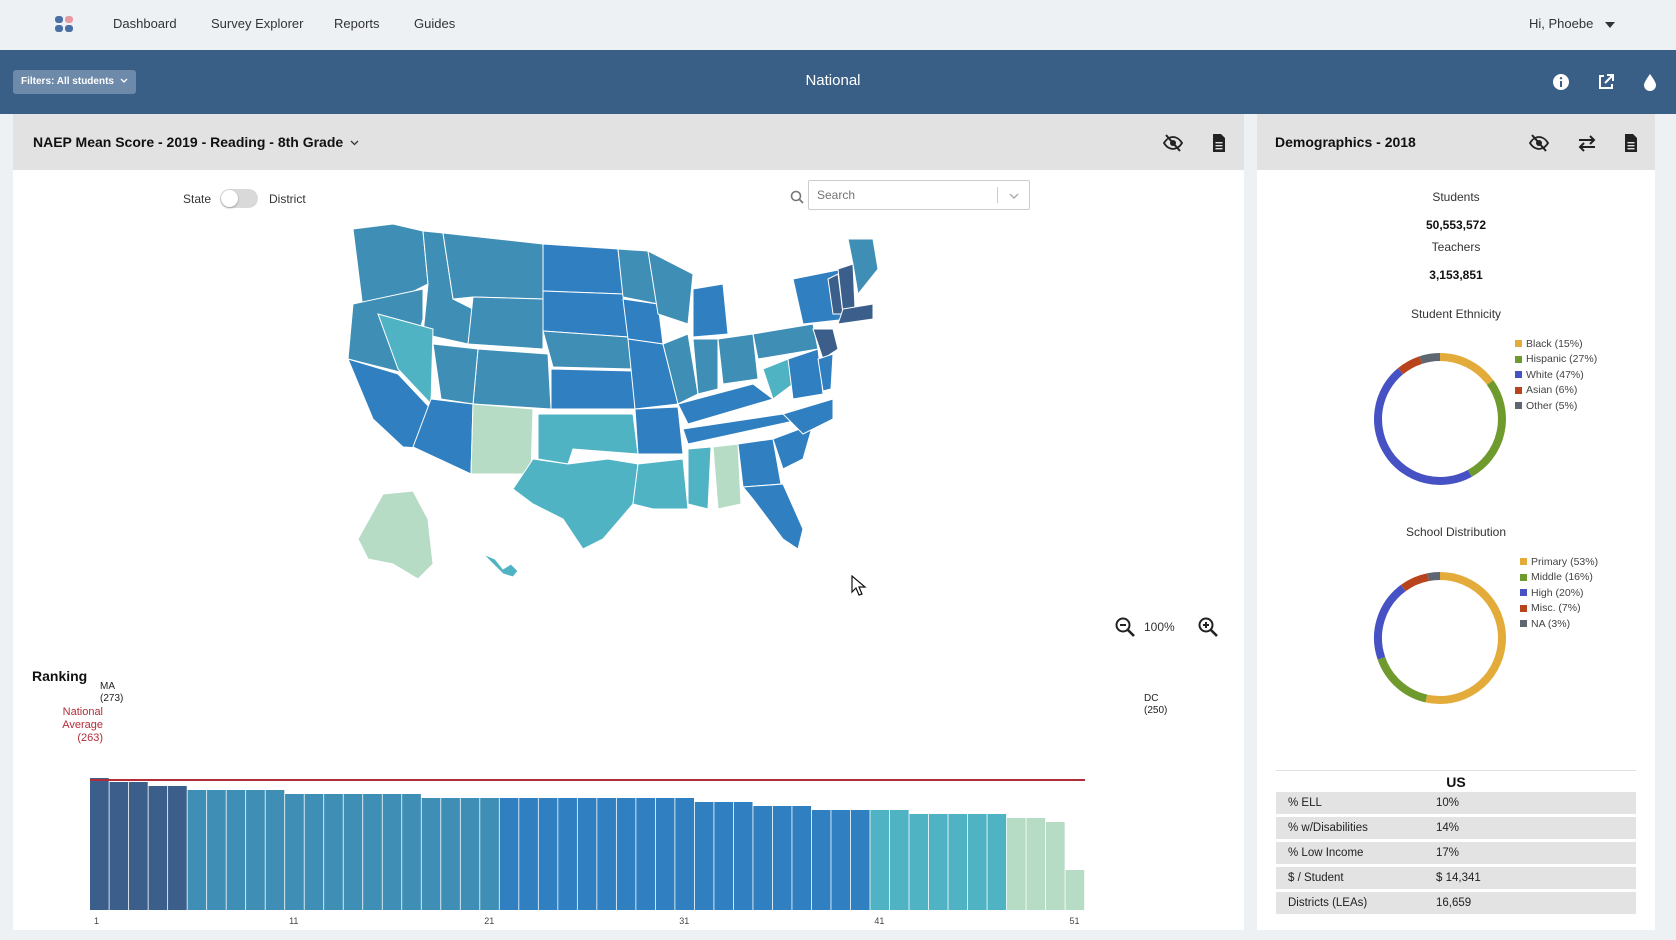 This screenshot has height=940, width=1676. I want to click on legend-item: High (20%), so click(1559, 593).